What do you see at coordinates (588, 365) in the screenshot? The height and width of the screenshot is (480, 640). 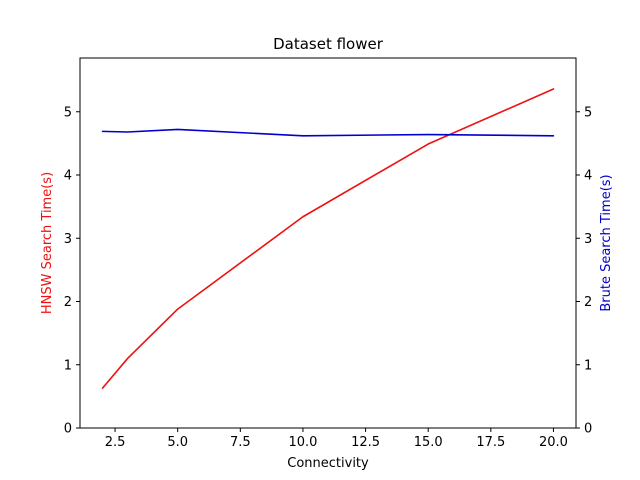 I see `y-tick-label-right: 1` at bounding box center [588, 365].